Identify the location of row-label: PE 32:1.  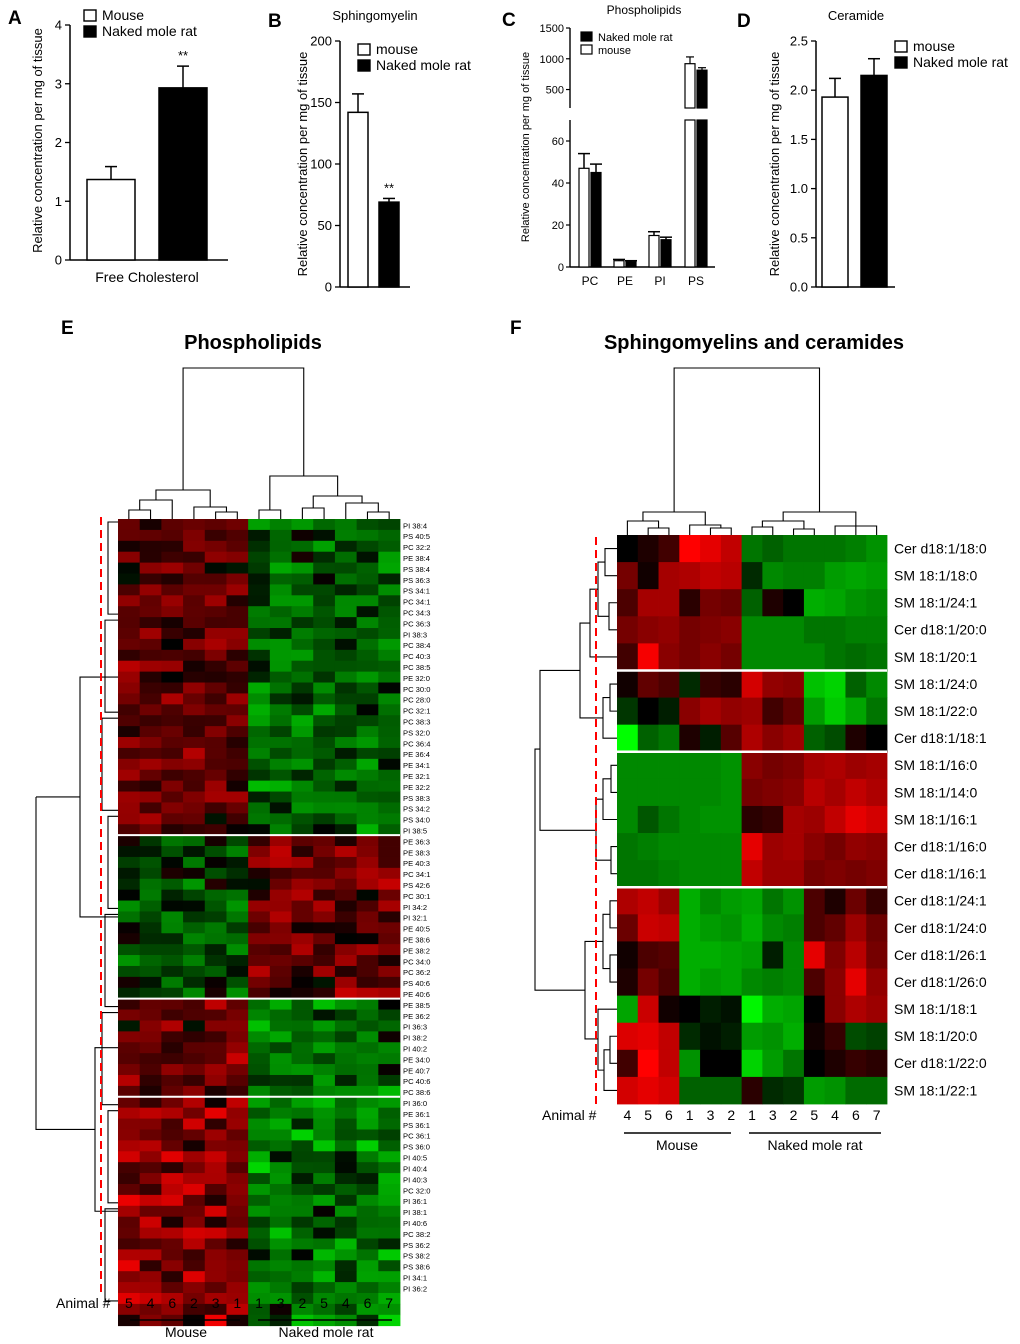
(416, 776).